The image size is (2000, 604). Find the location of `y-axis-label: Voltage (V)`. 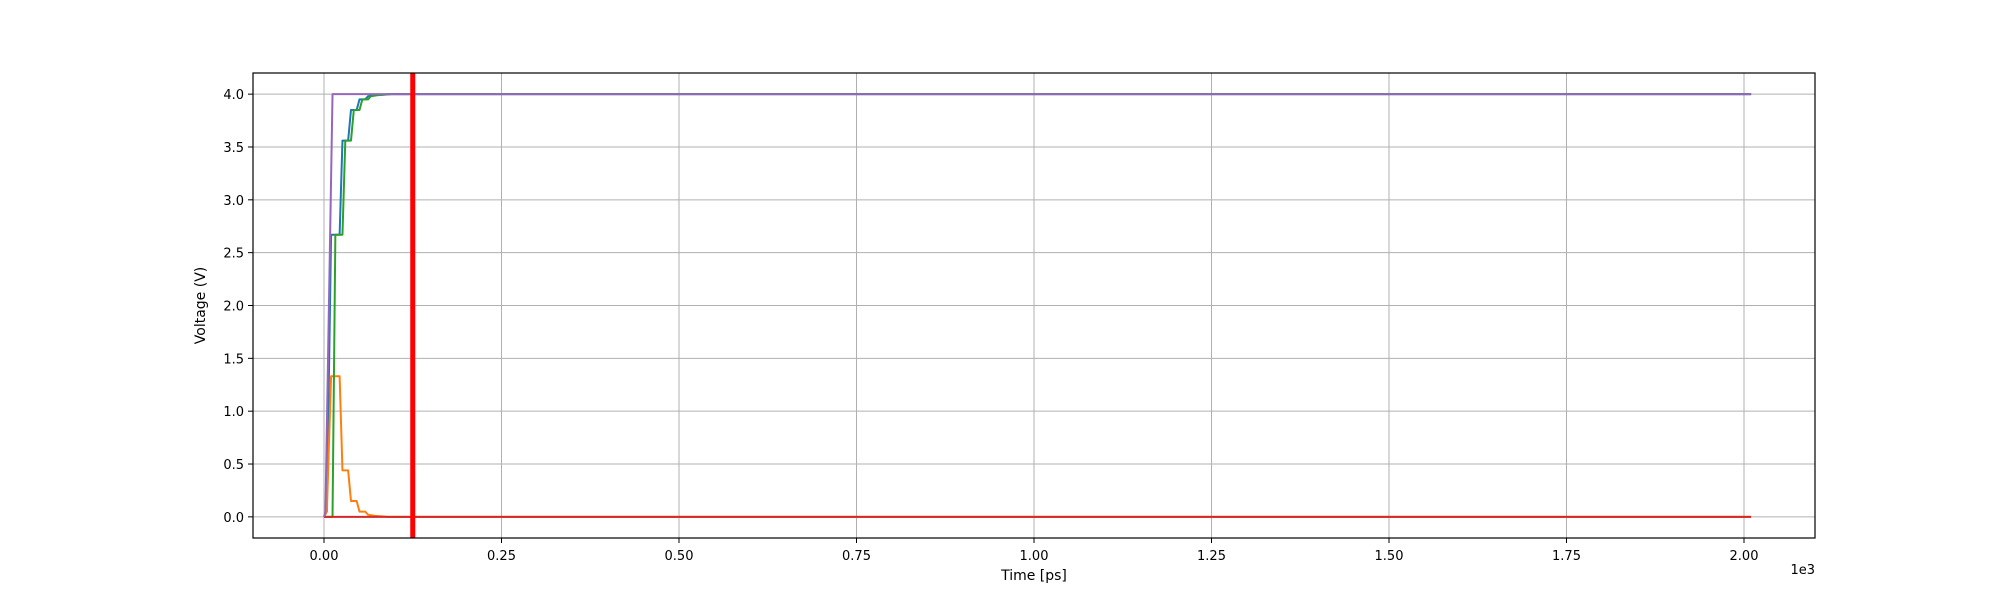

y-axis-label: Voltage (V) is located at coordinates (201, 305).